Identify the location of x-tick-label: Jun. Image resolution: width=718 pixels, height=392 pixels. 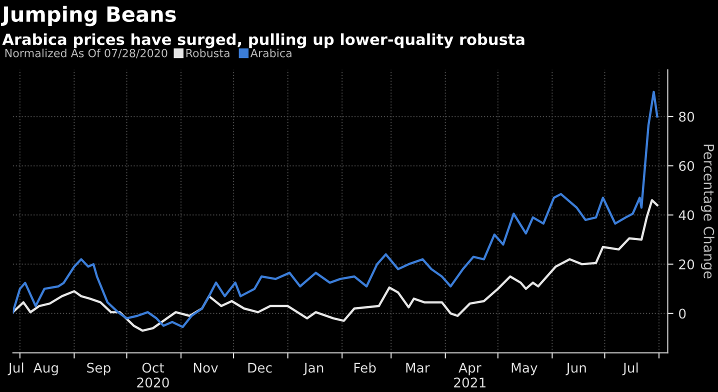
(576, 369).